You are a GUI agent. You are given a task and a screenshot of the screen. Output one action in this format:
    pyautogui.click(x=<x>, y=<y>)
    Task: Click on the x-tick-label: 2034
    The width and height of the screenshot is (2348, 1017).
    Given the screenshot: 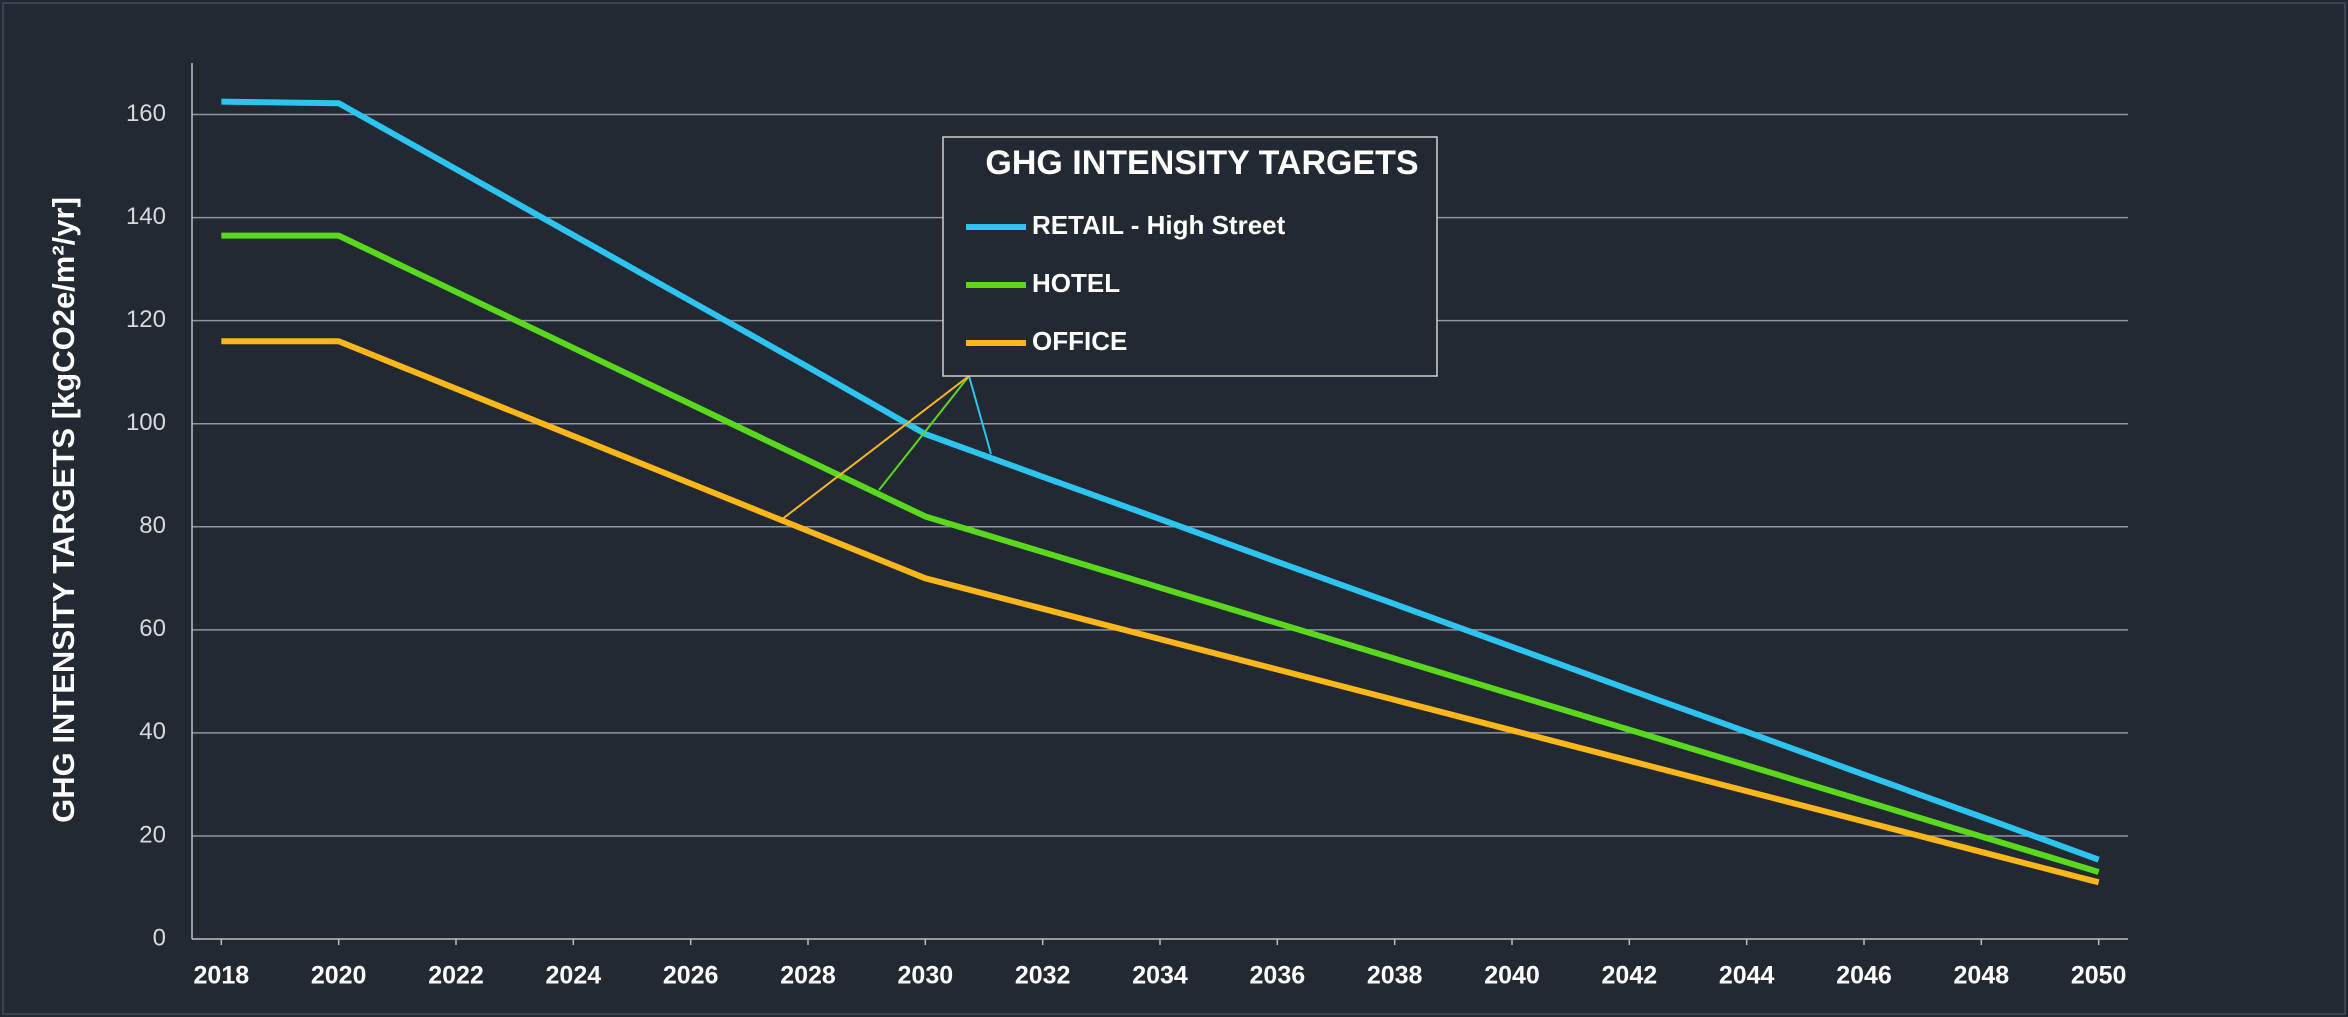 What is the action you would take?
    pyautogui.click(x=1160, y=976)
    